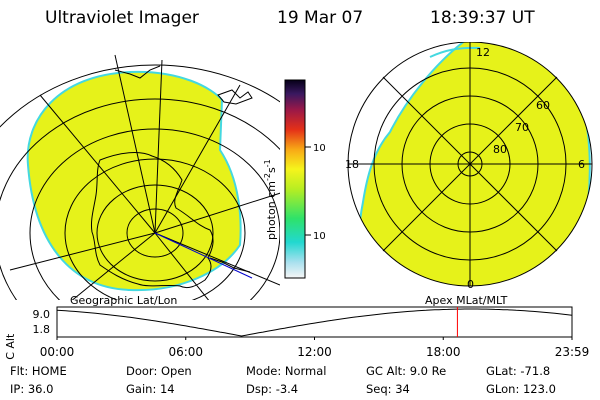  What do you see at coordinates (152, 220) in the screenshot?
I see `coastline` at bounding box center [152, 220].